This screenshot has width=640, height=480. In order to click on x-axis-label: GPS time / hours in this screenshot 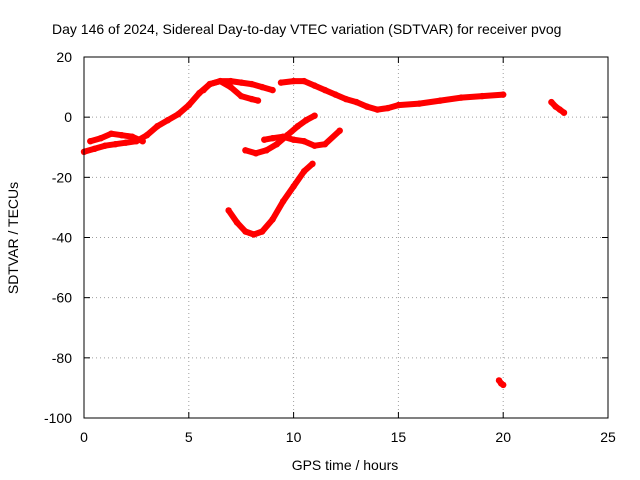, I will do `click(345, 465)`.